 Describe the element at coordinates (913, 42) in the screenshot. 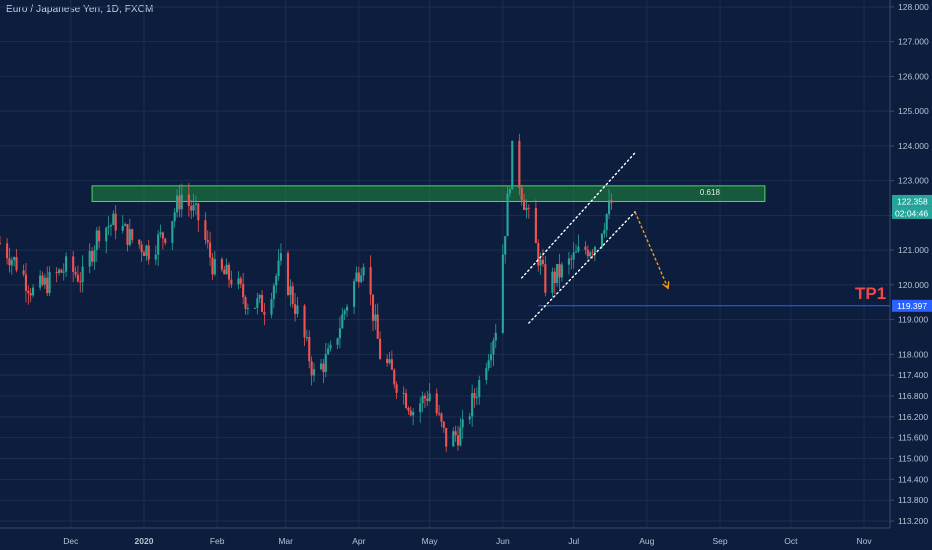

I see `y-tick-label: 127.000` at that location.